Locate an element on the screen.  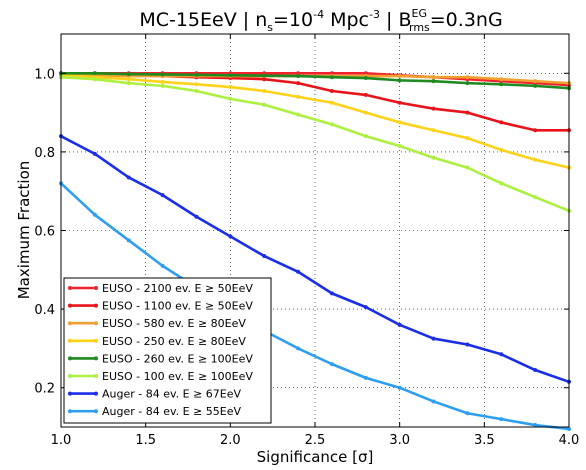
series-line is located at coordinates (315, 81).